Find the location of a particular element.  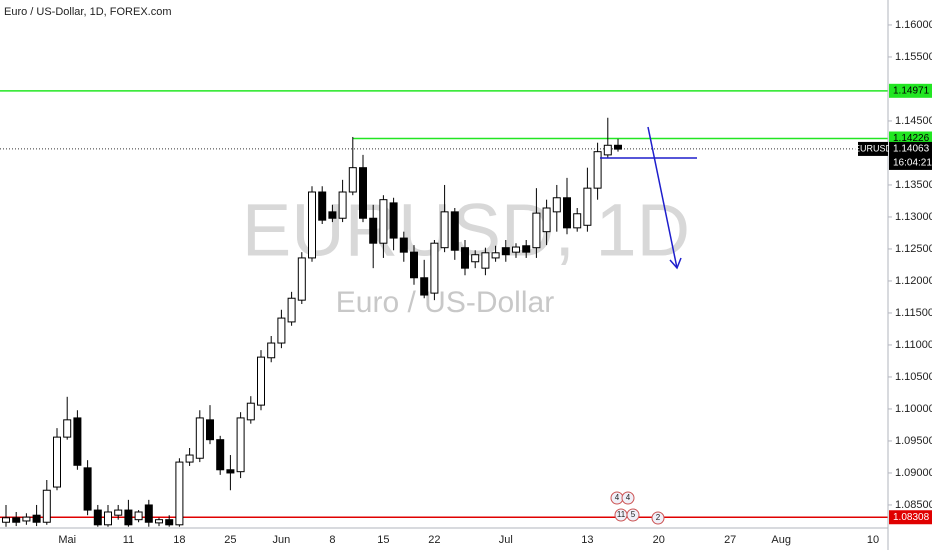

x-tick-label: 18 is located at coordinates (179, 540).